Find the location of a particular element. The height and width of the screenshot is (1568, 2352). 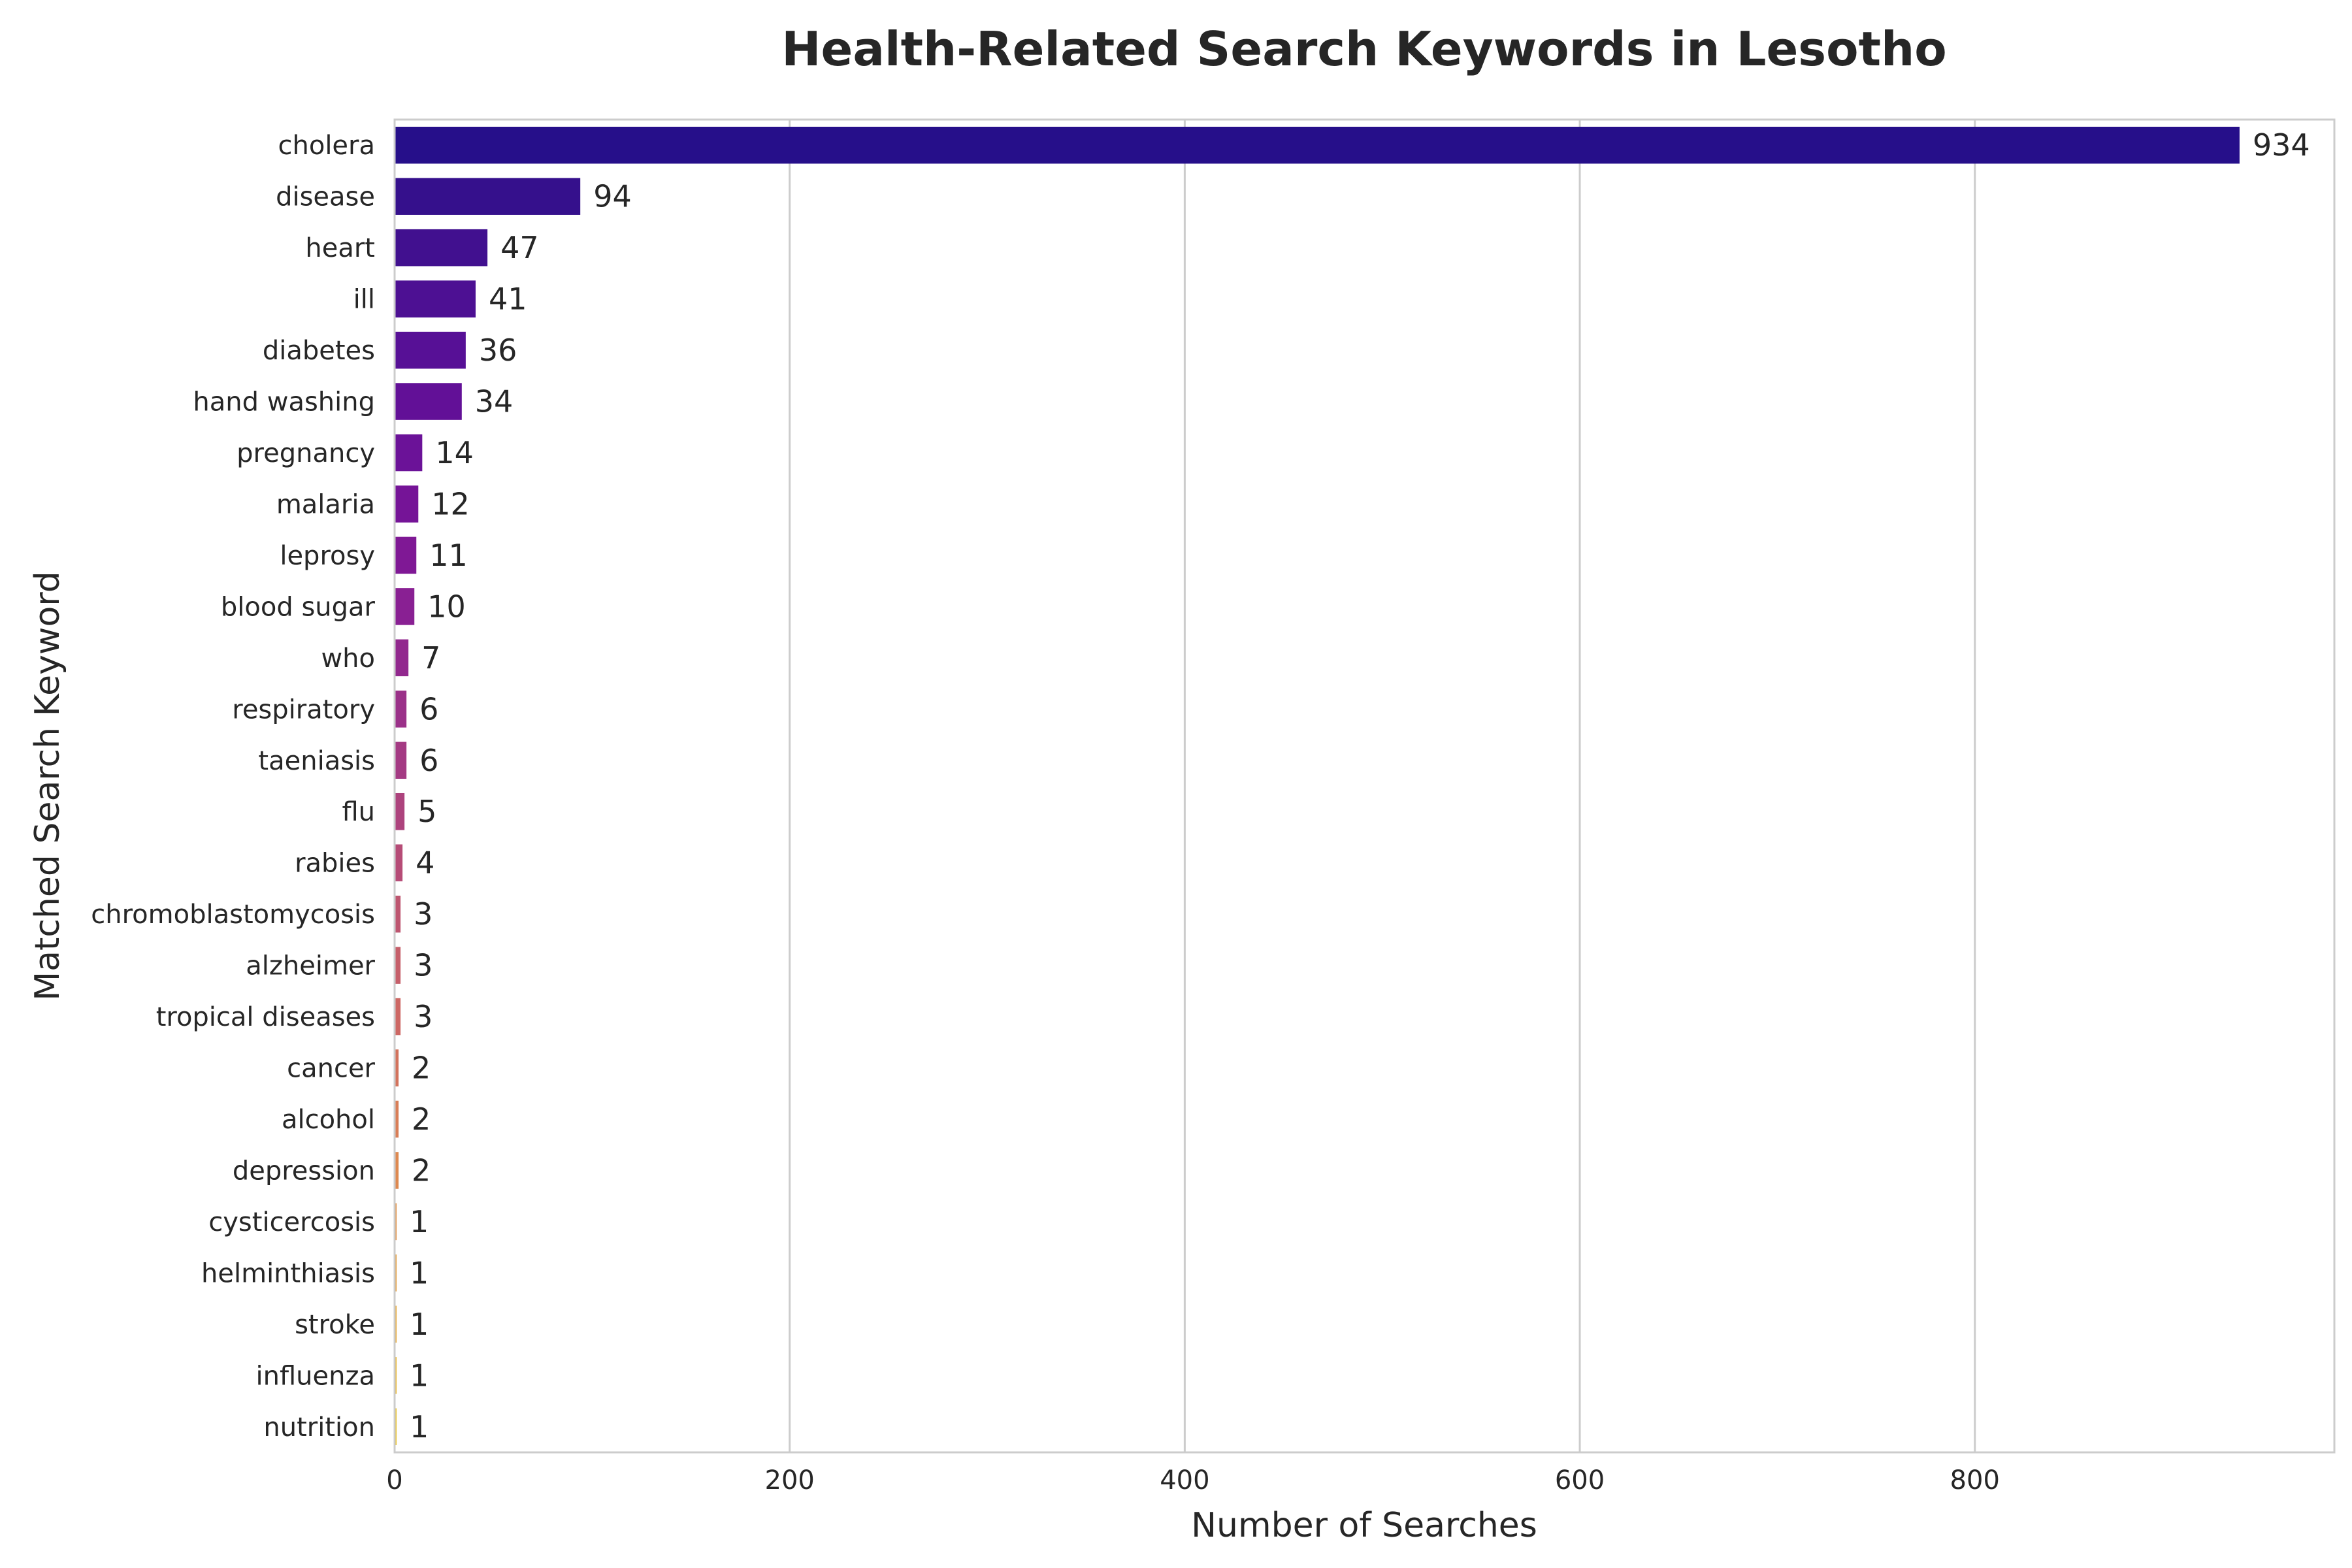

bar-value-label: 36 is located at coordinates (498, 350).